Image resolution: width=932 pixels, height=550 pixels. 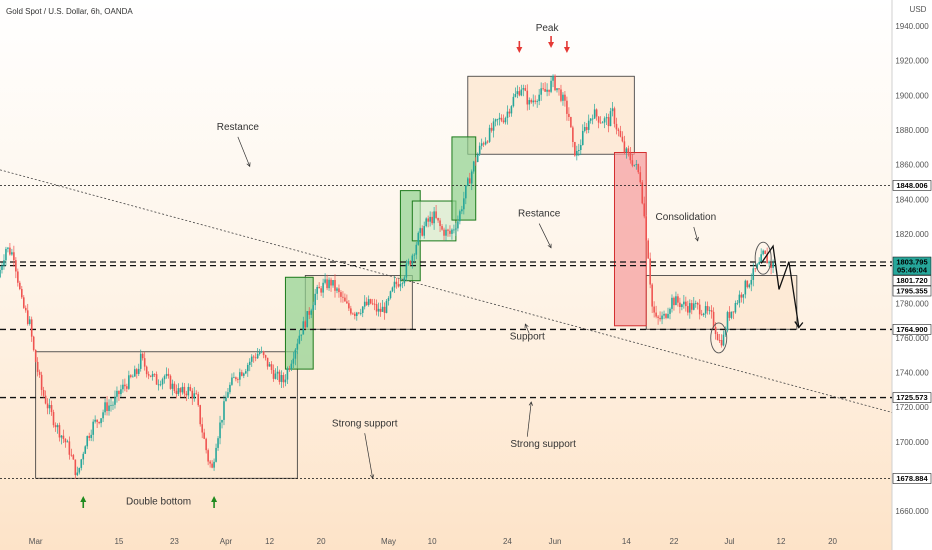 What do you see at coordinates (630, 239) in the screenshot?
I see `drop-box` at bounding box center [630, 239].